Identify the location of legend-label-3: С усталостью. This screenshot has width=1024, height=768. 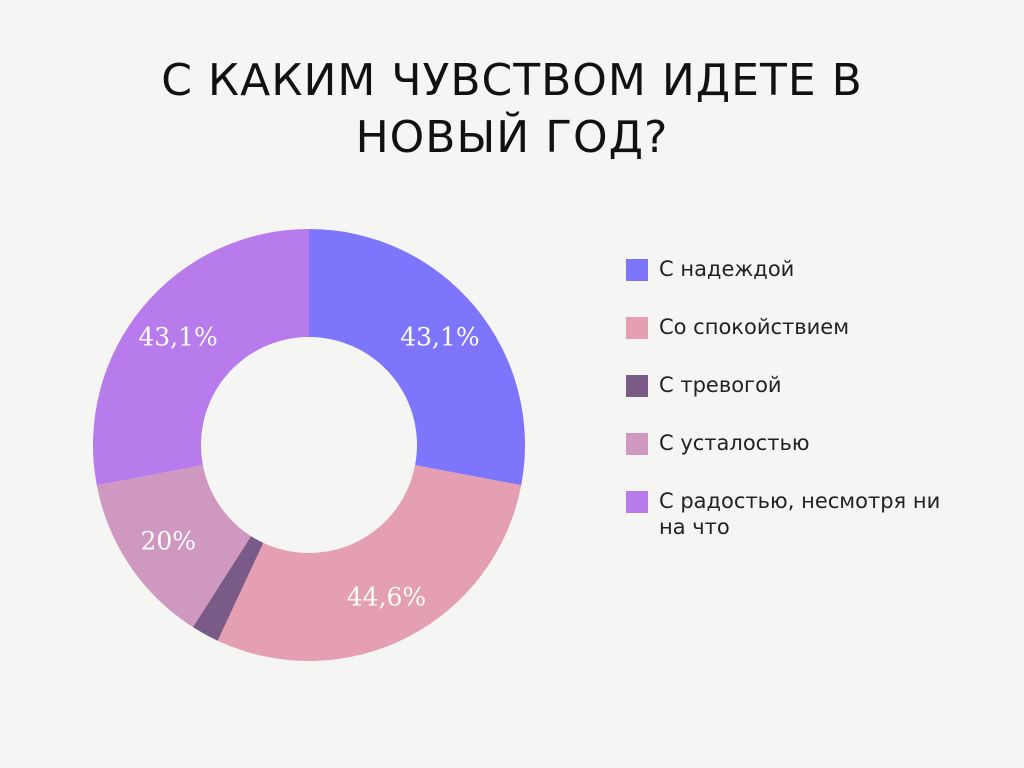
(734, 443).